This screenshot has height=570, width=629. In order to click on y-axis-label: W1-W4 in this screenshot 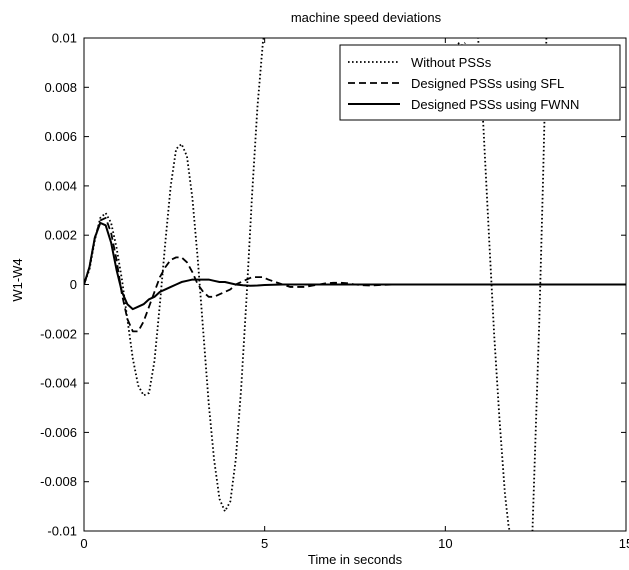, I will do `click(17, 279)`.